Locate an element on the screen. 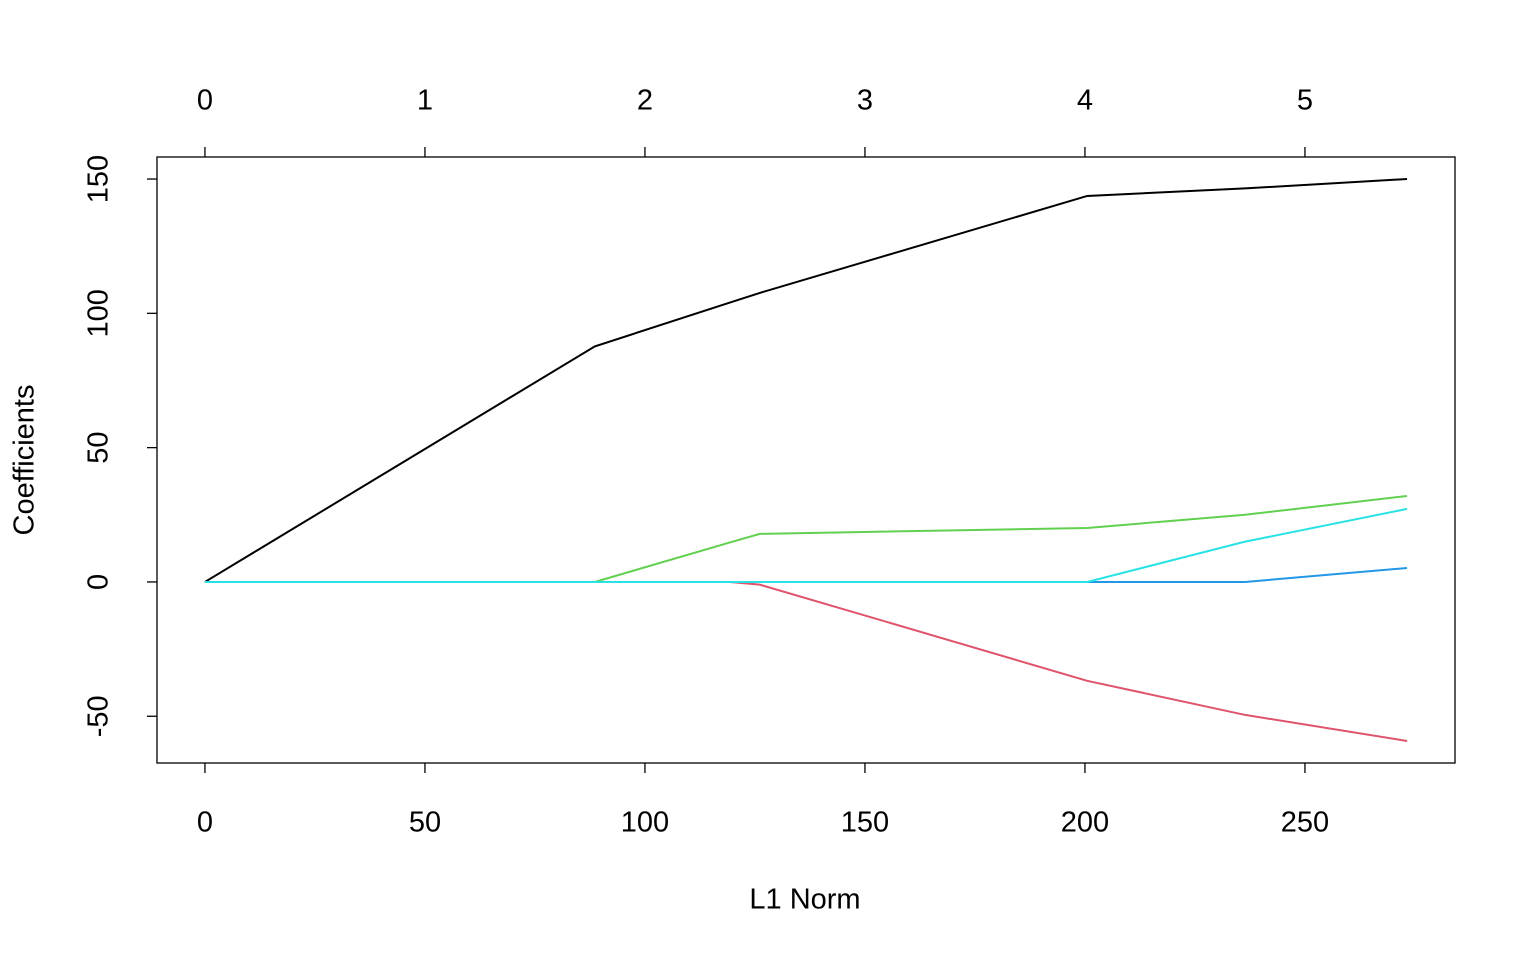 The image size is (1536, 965). y-tick-label: 100 is located at coordinates (99, 313).